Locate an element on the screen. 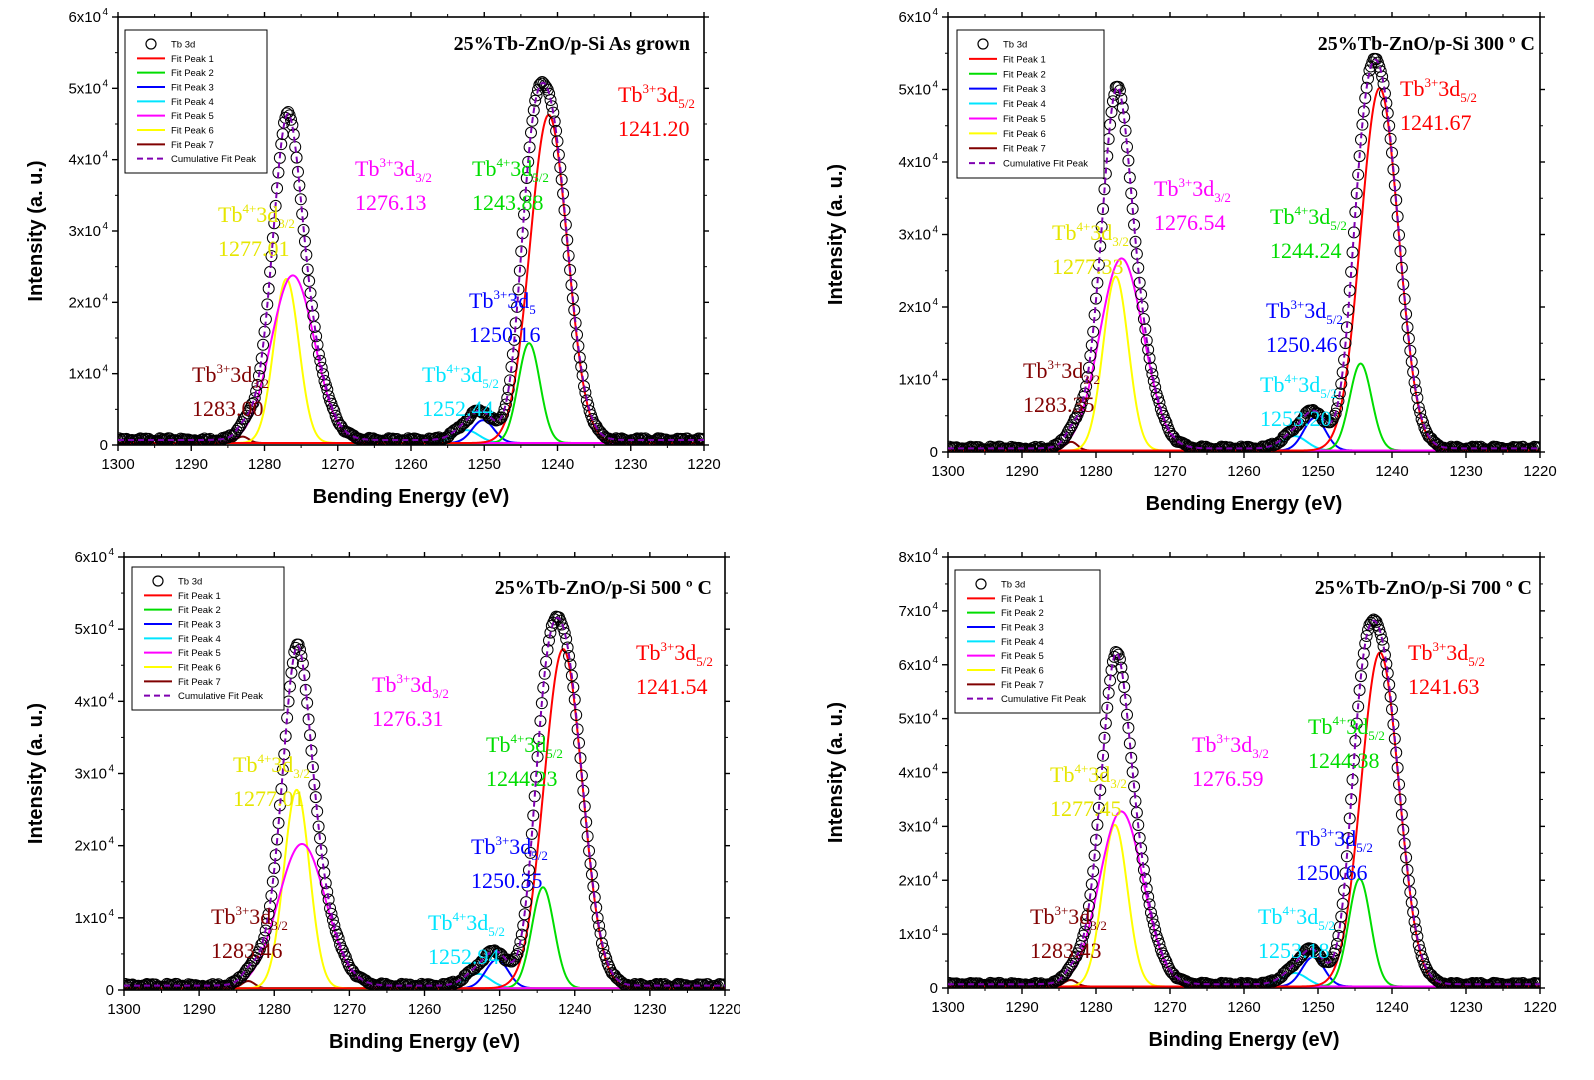 This screenshot has width=1594, height=1080. y-tick-mantissa: 6x10 is located at coordinates (84, 17).